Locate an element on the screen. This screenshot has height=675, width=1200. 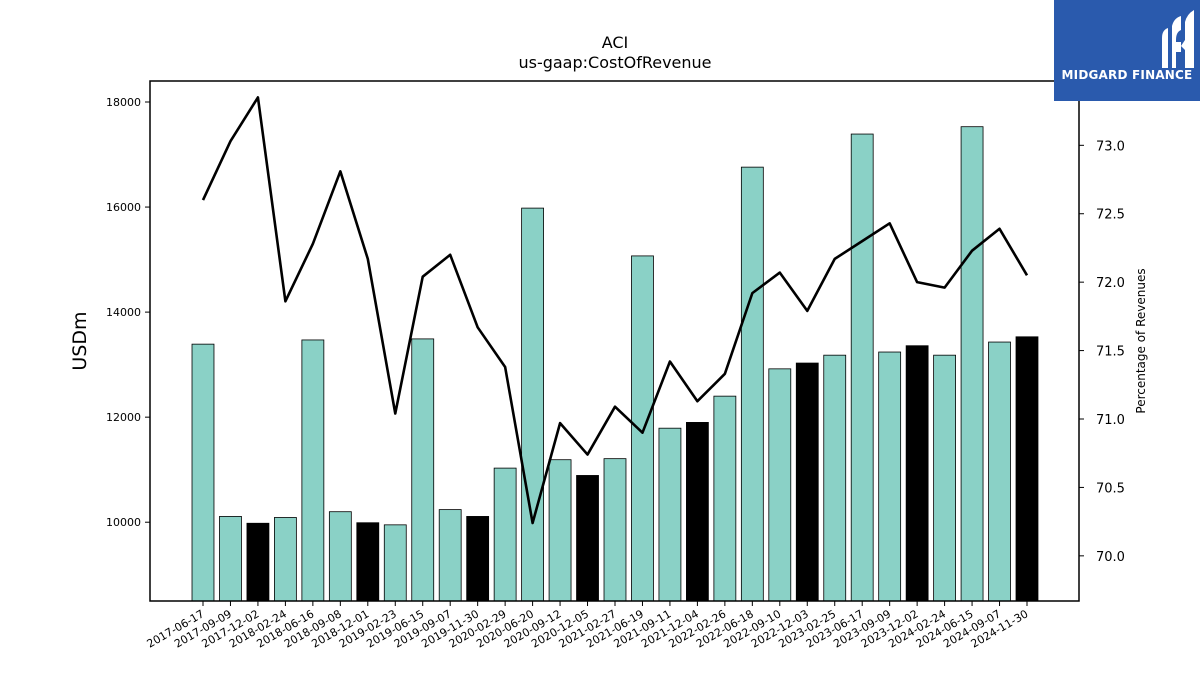
midgard-logo-icon is located at coordinates (1178, 39).